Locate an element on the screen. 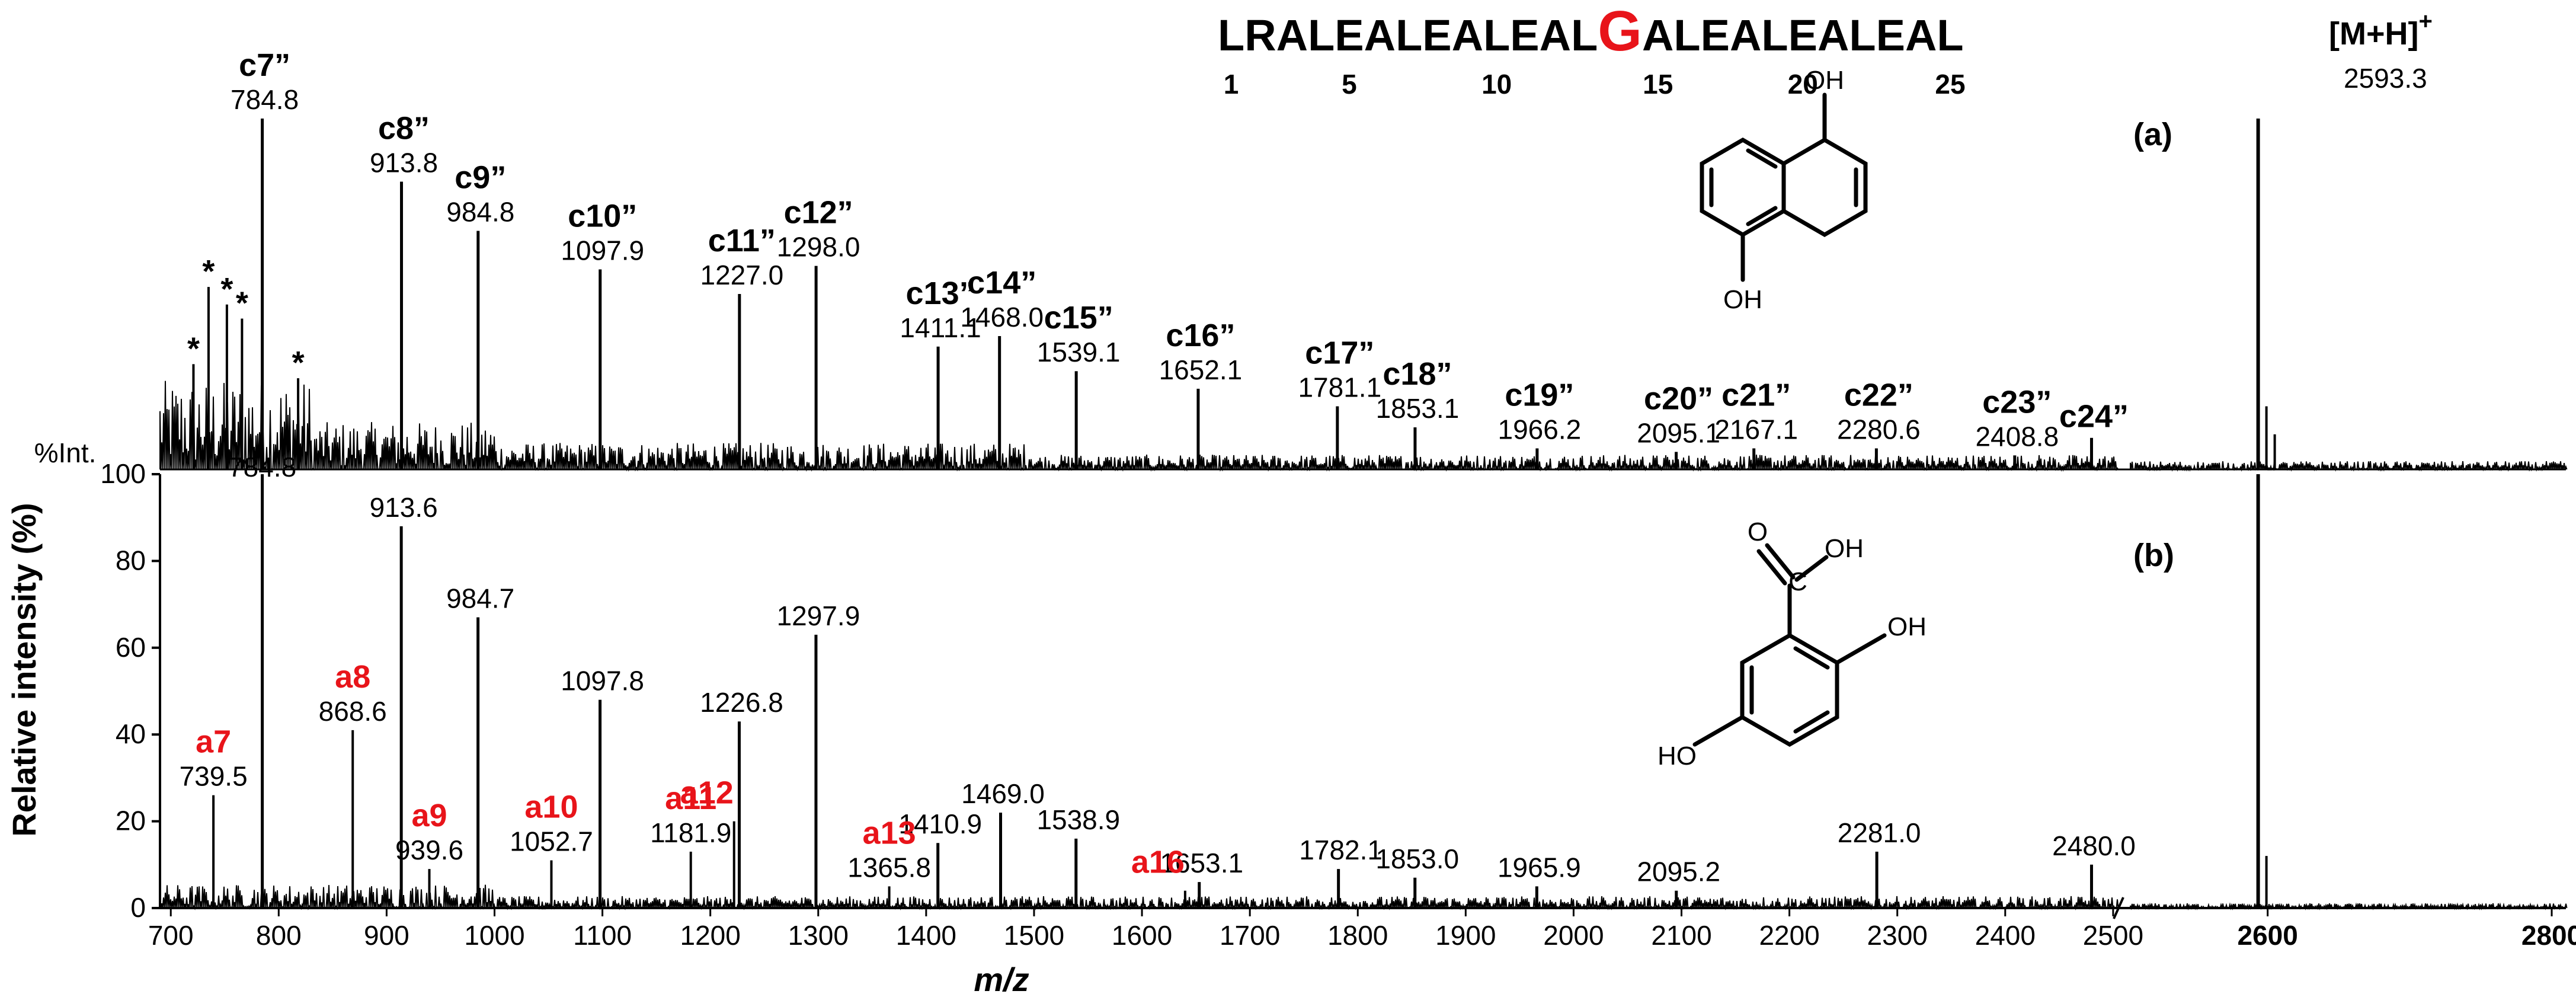  struct-a-oh-bottom: OH is located at coordinates (1742, 299).